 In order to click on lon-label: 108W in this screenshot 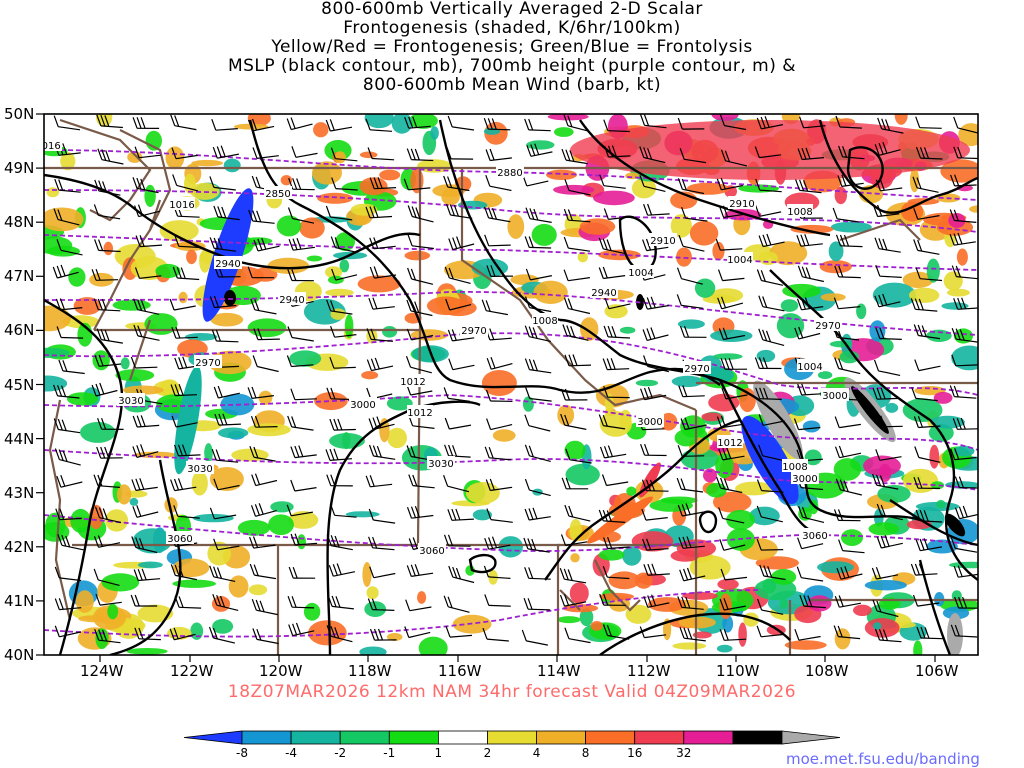, I will do `click(827, 671)`.